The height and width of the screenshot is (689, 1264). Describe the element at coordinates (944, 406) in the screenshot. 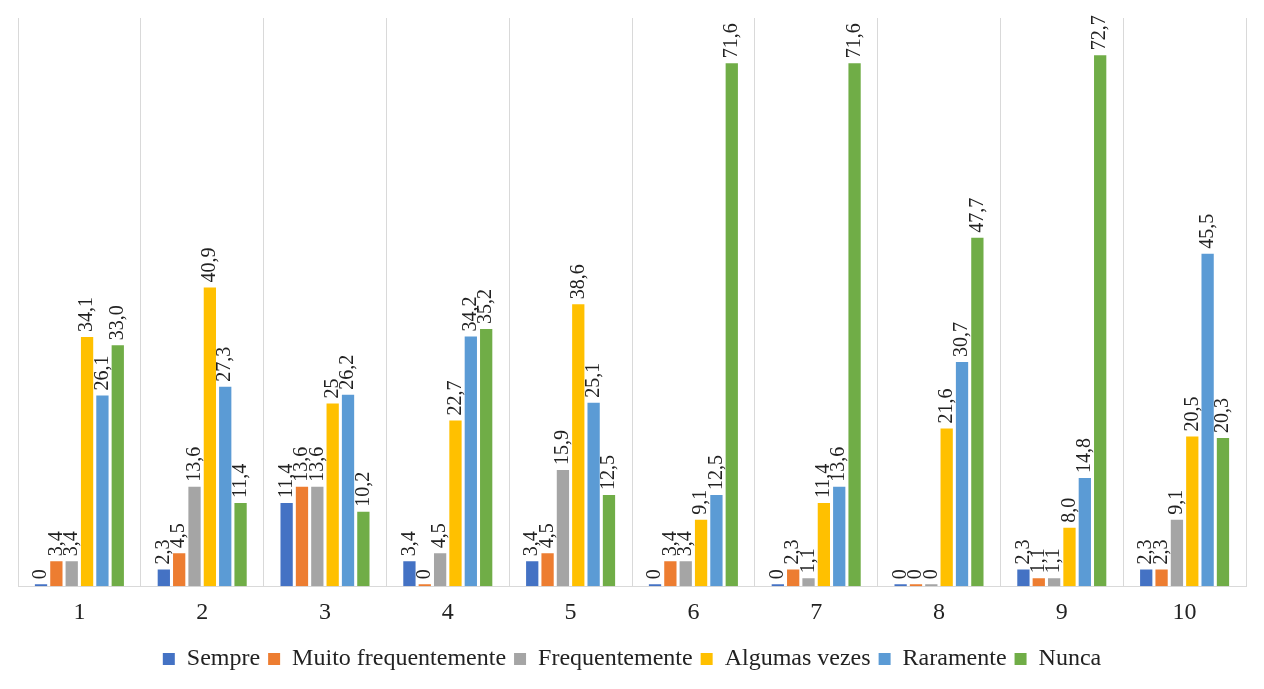

I see `data-label: 21,6` at that location.